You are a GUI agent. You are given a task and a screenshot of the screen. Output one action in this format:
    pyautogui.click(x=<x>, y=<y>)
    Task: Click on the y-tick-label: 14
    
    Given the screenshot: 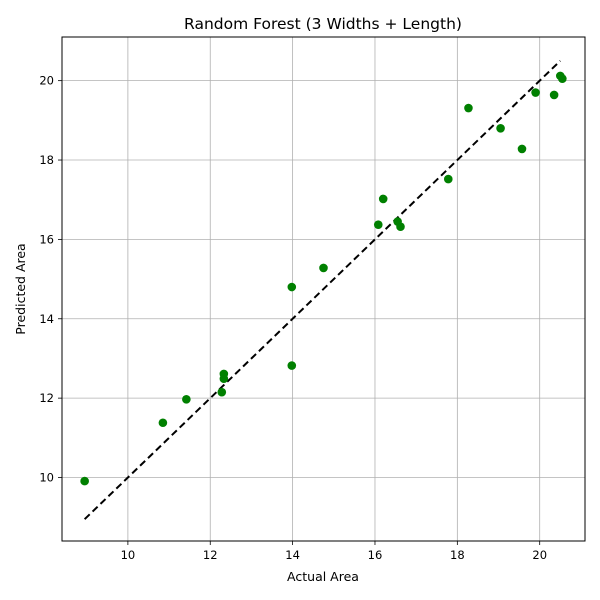 What is the action you would take?
    pyautogui.click(x=46, y=319)
    